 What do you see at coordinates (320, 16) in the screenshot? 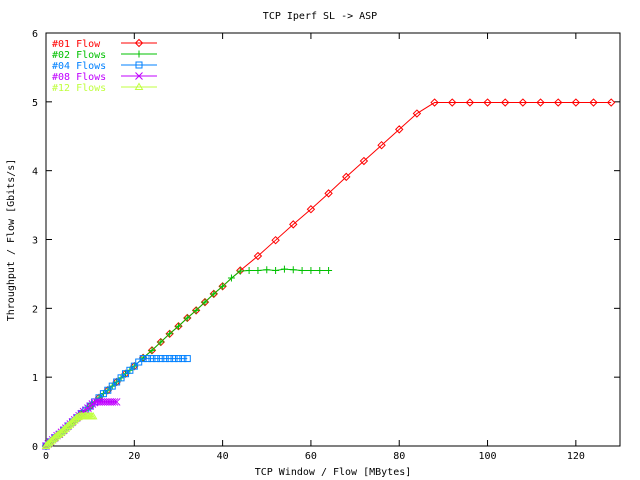
I see `chart-title: TCP Iperf SL -> ASP` at bounding box center [320, 16].